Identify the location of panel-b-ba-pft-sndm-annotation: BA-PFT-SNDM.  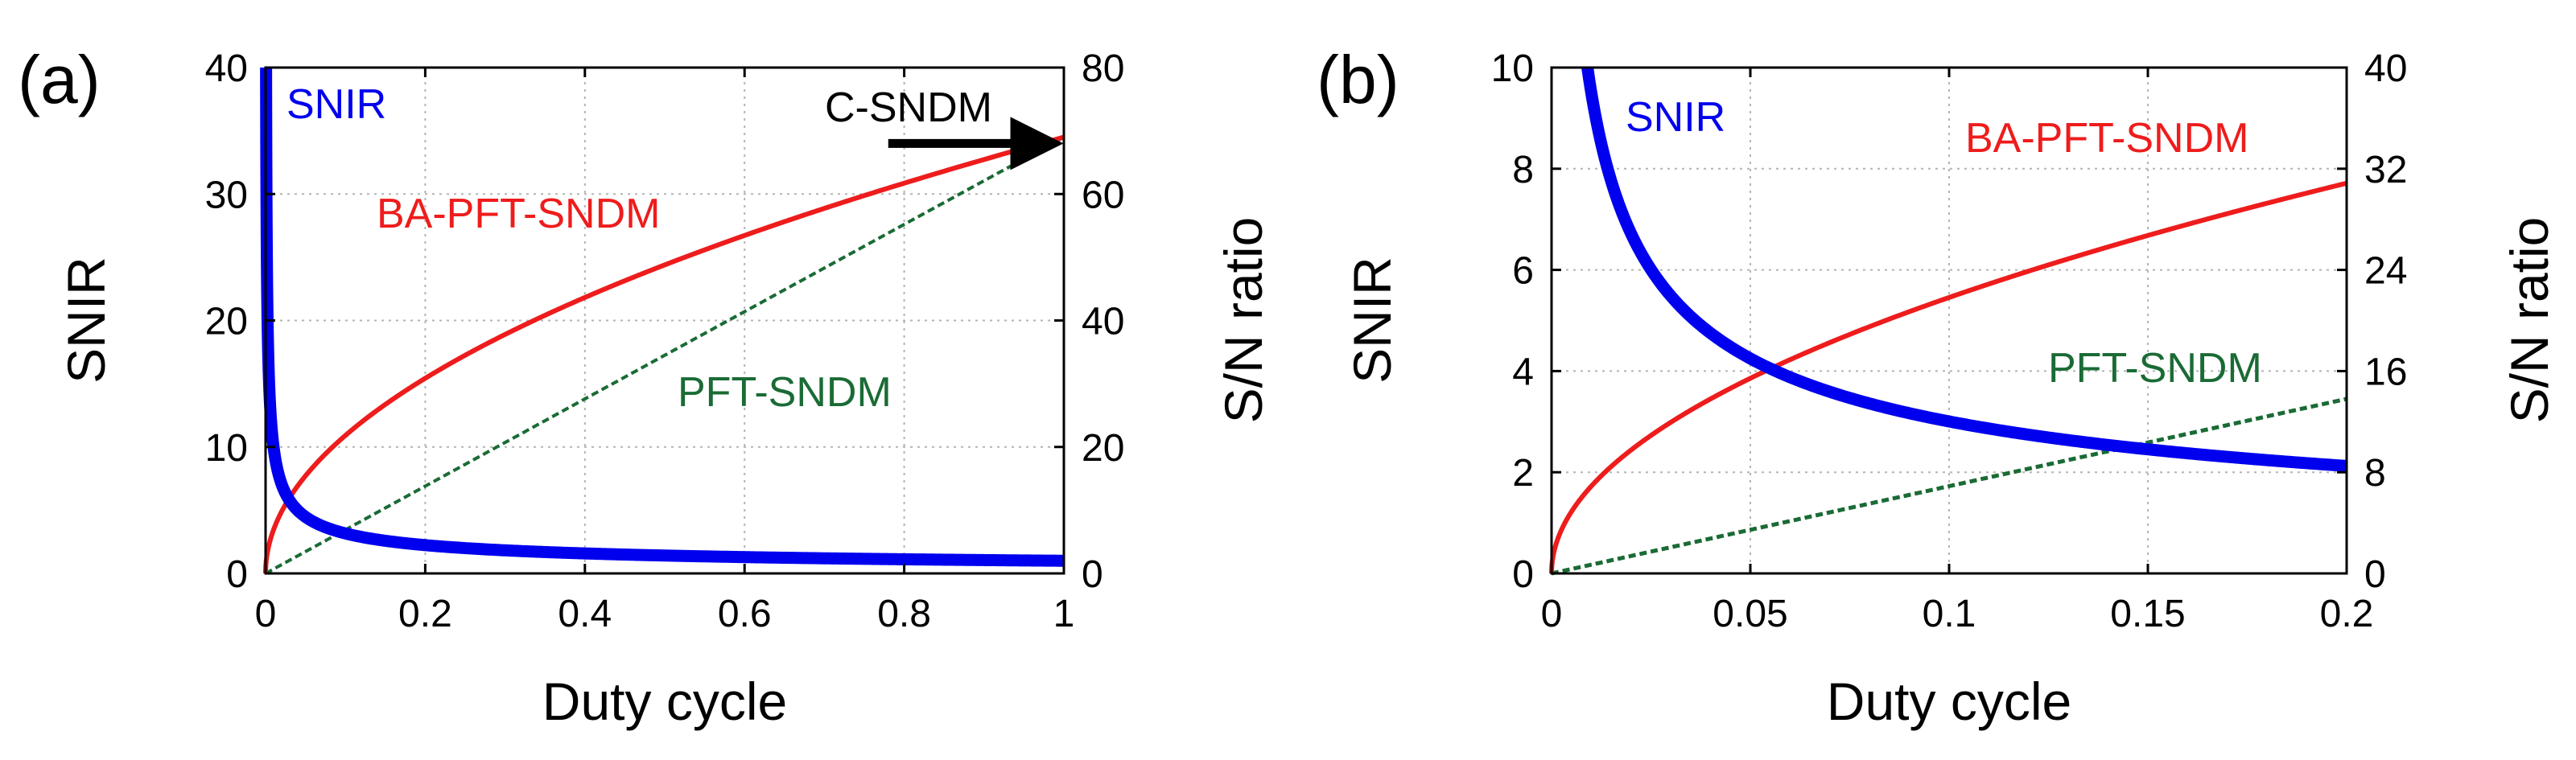
(2106, 138).